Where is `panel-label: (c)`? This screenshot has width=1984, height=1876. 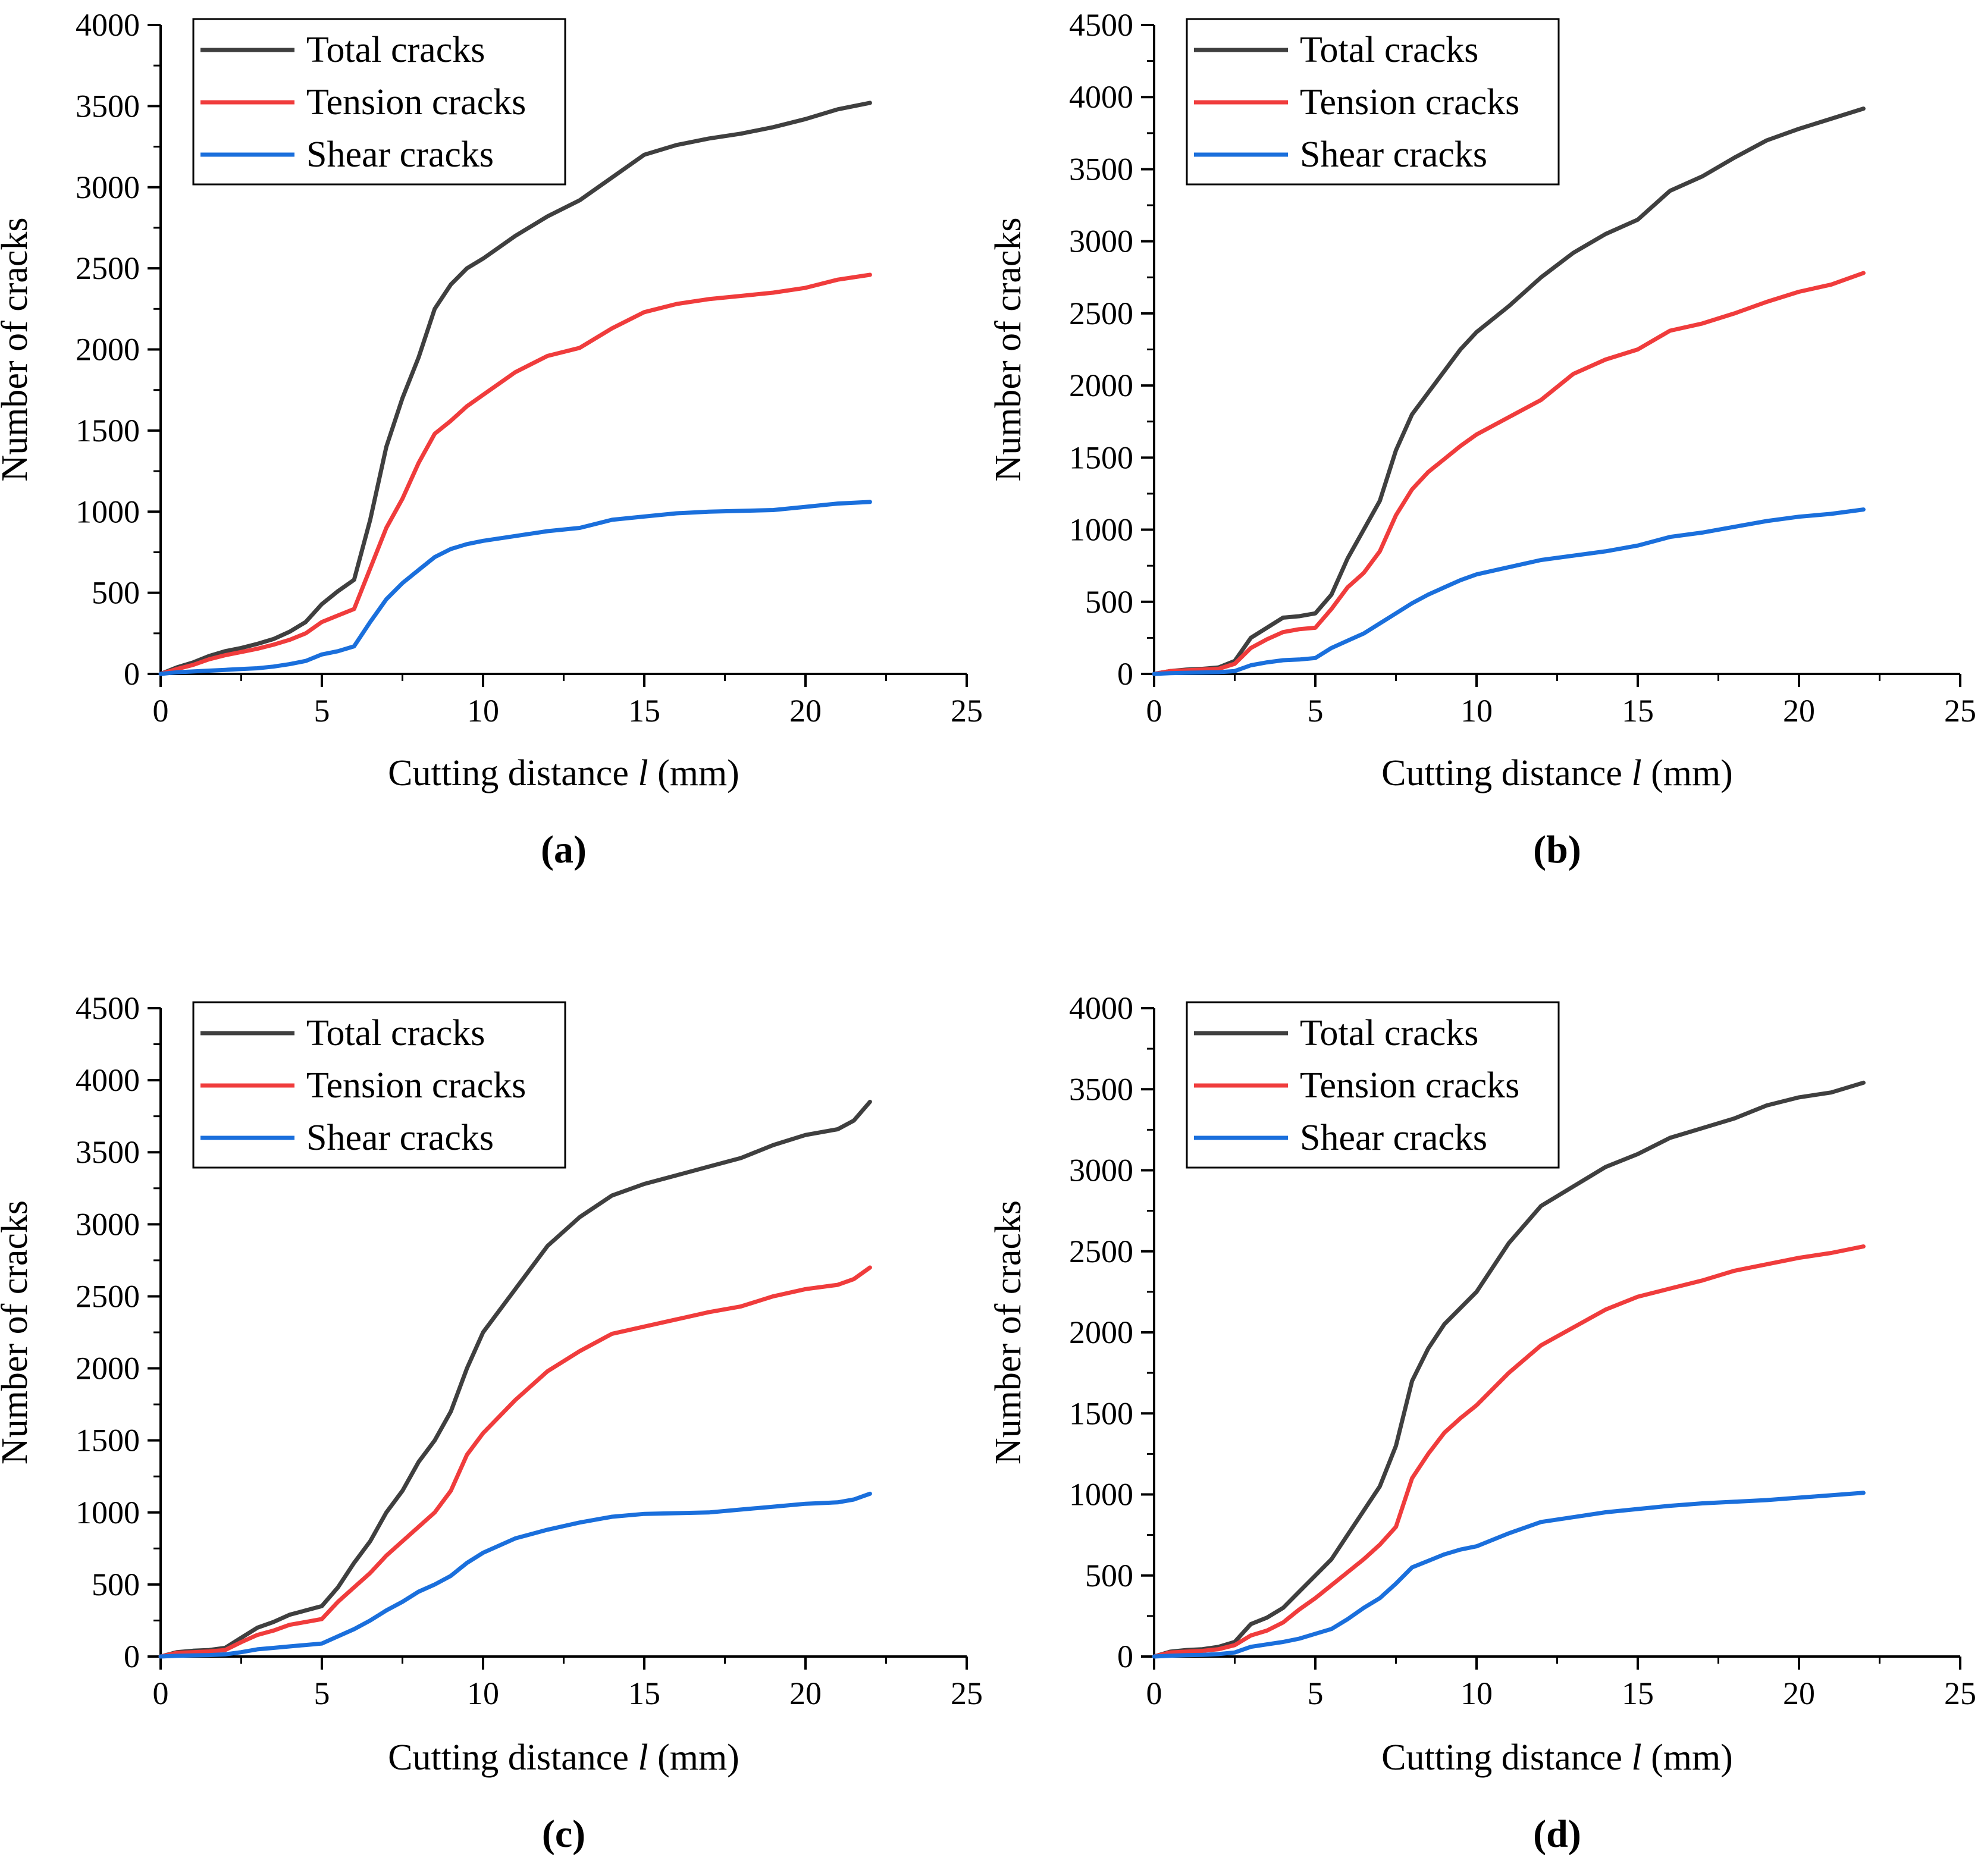 panel-label: (c) is located at coordinates (563, 1834).